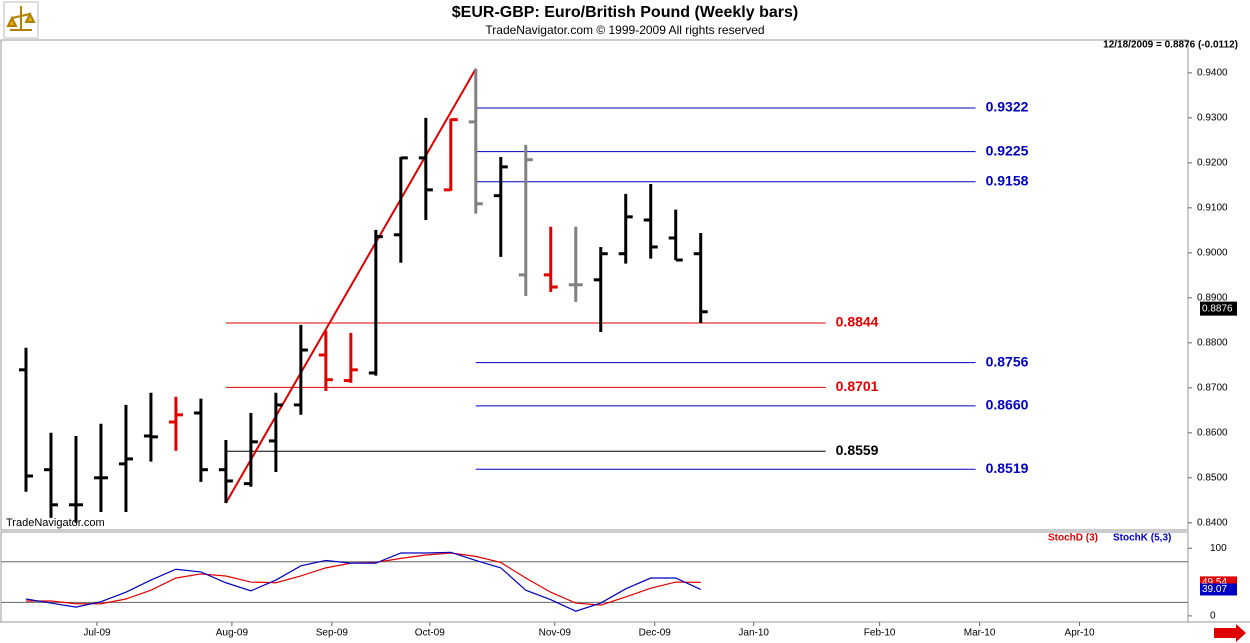  Describe the element at coordinates (1218, 548) in the screenshot. I see `y-tick-label: 100` at that location.